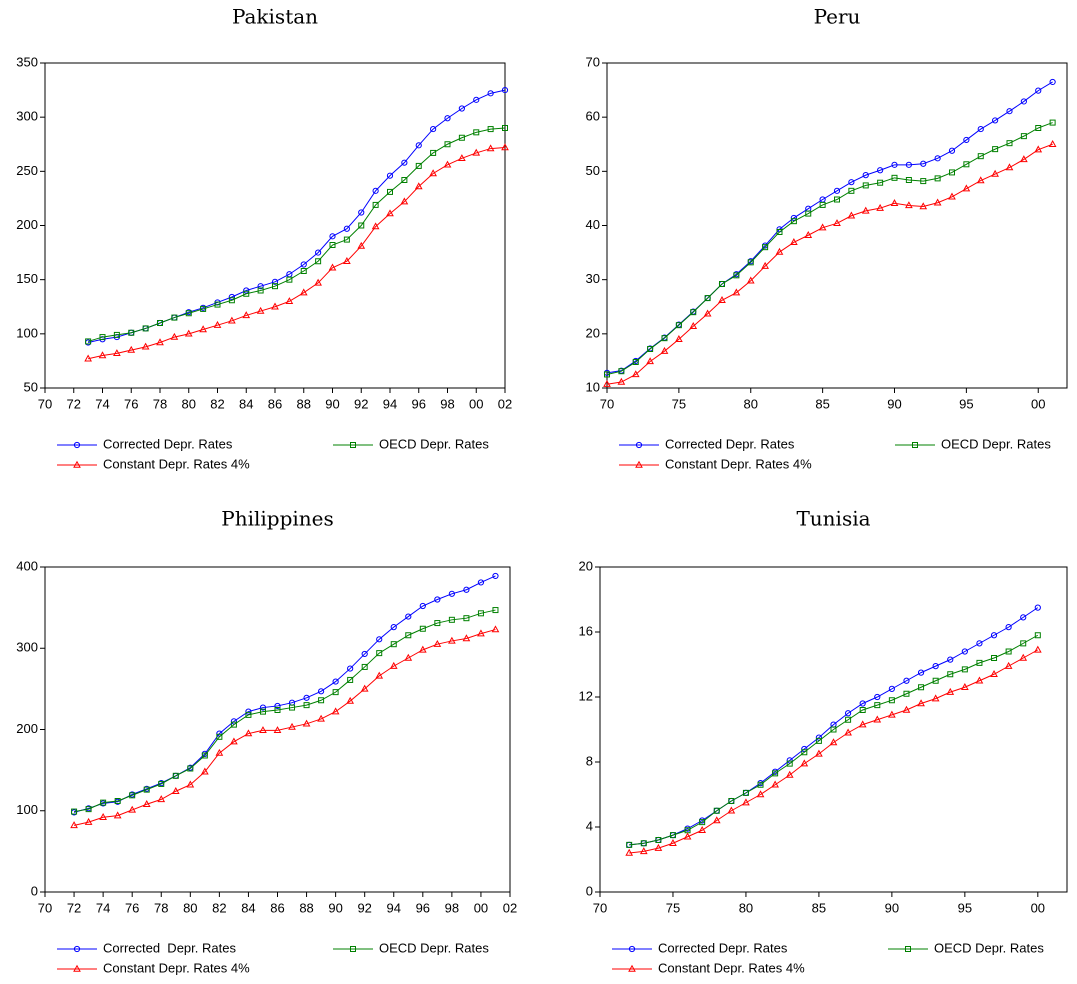  What do you see at coordinates (505, 403) in the screenshot?
I see `x-tick-label: 02` at bounding box center [505, 403].